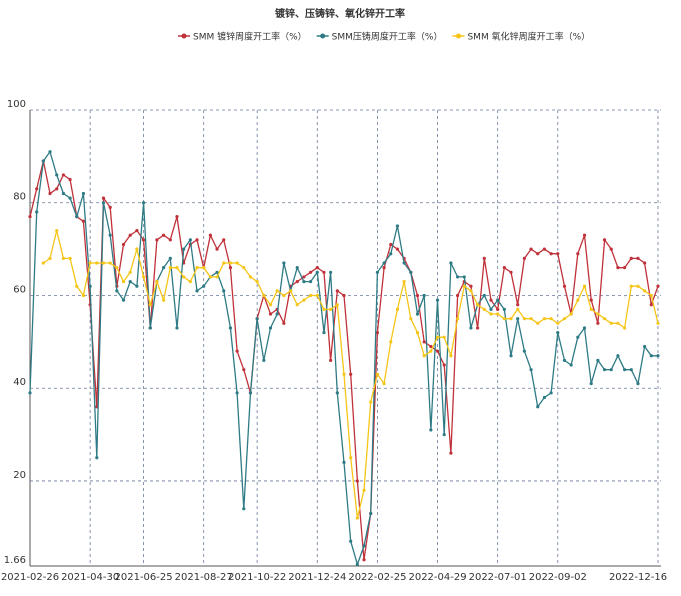 This screenshot has width=681, height=596. Describe the element at coordinates (458, 36) in the screenshot. I see `legend-marker` at that location.